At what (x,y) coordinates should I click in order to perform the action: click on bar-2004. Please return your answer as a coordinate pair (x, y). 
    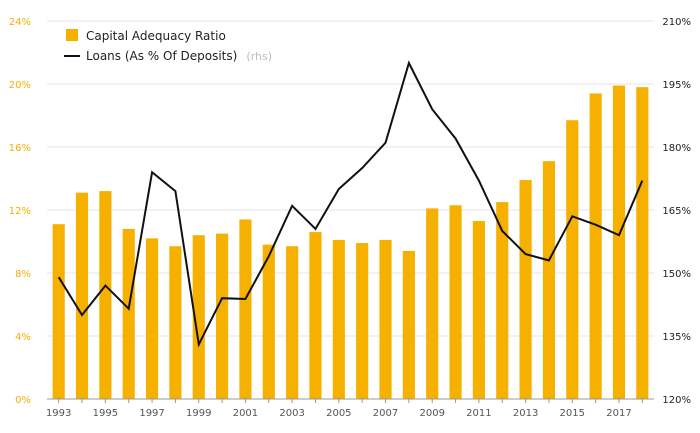
    Looking at the image, I should click on (315, 315).